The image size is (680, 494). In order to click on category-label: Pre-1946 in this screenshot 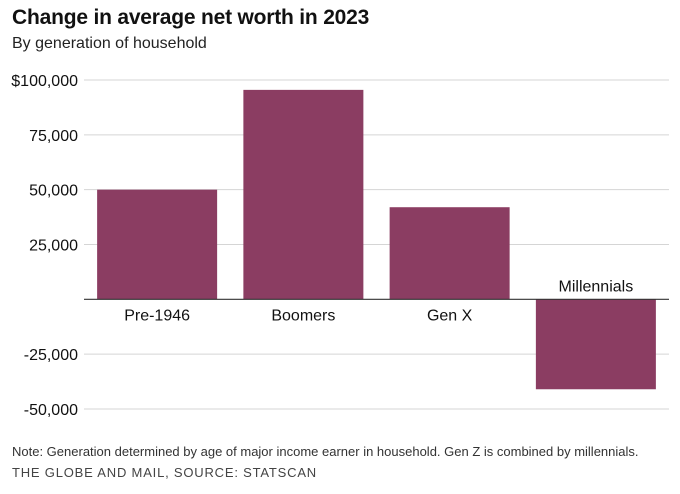, I will do `click(157, 315)`.